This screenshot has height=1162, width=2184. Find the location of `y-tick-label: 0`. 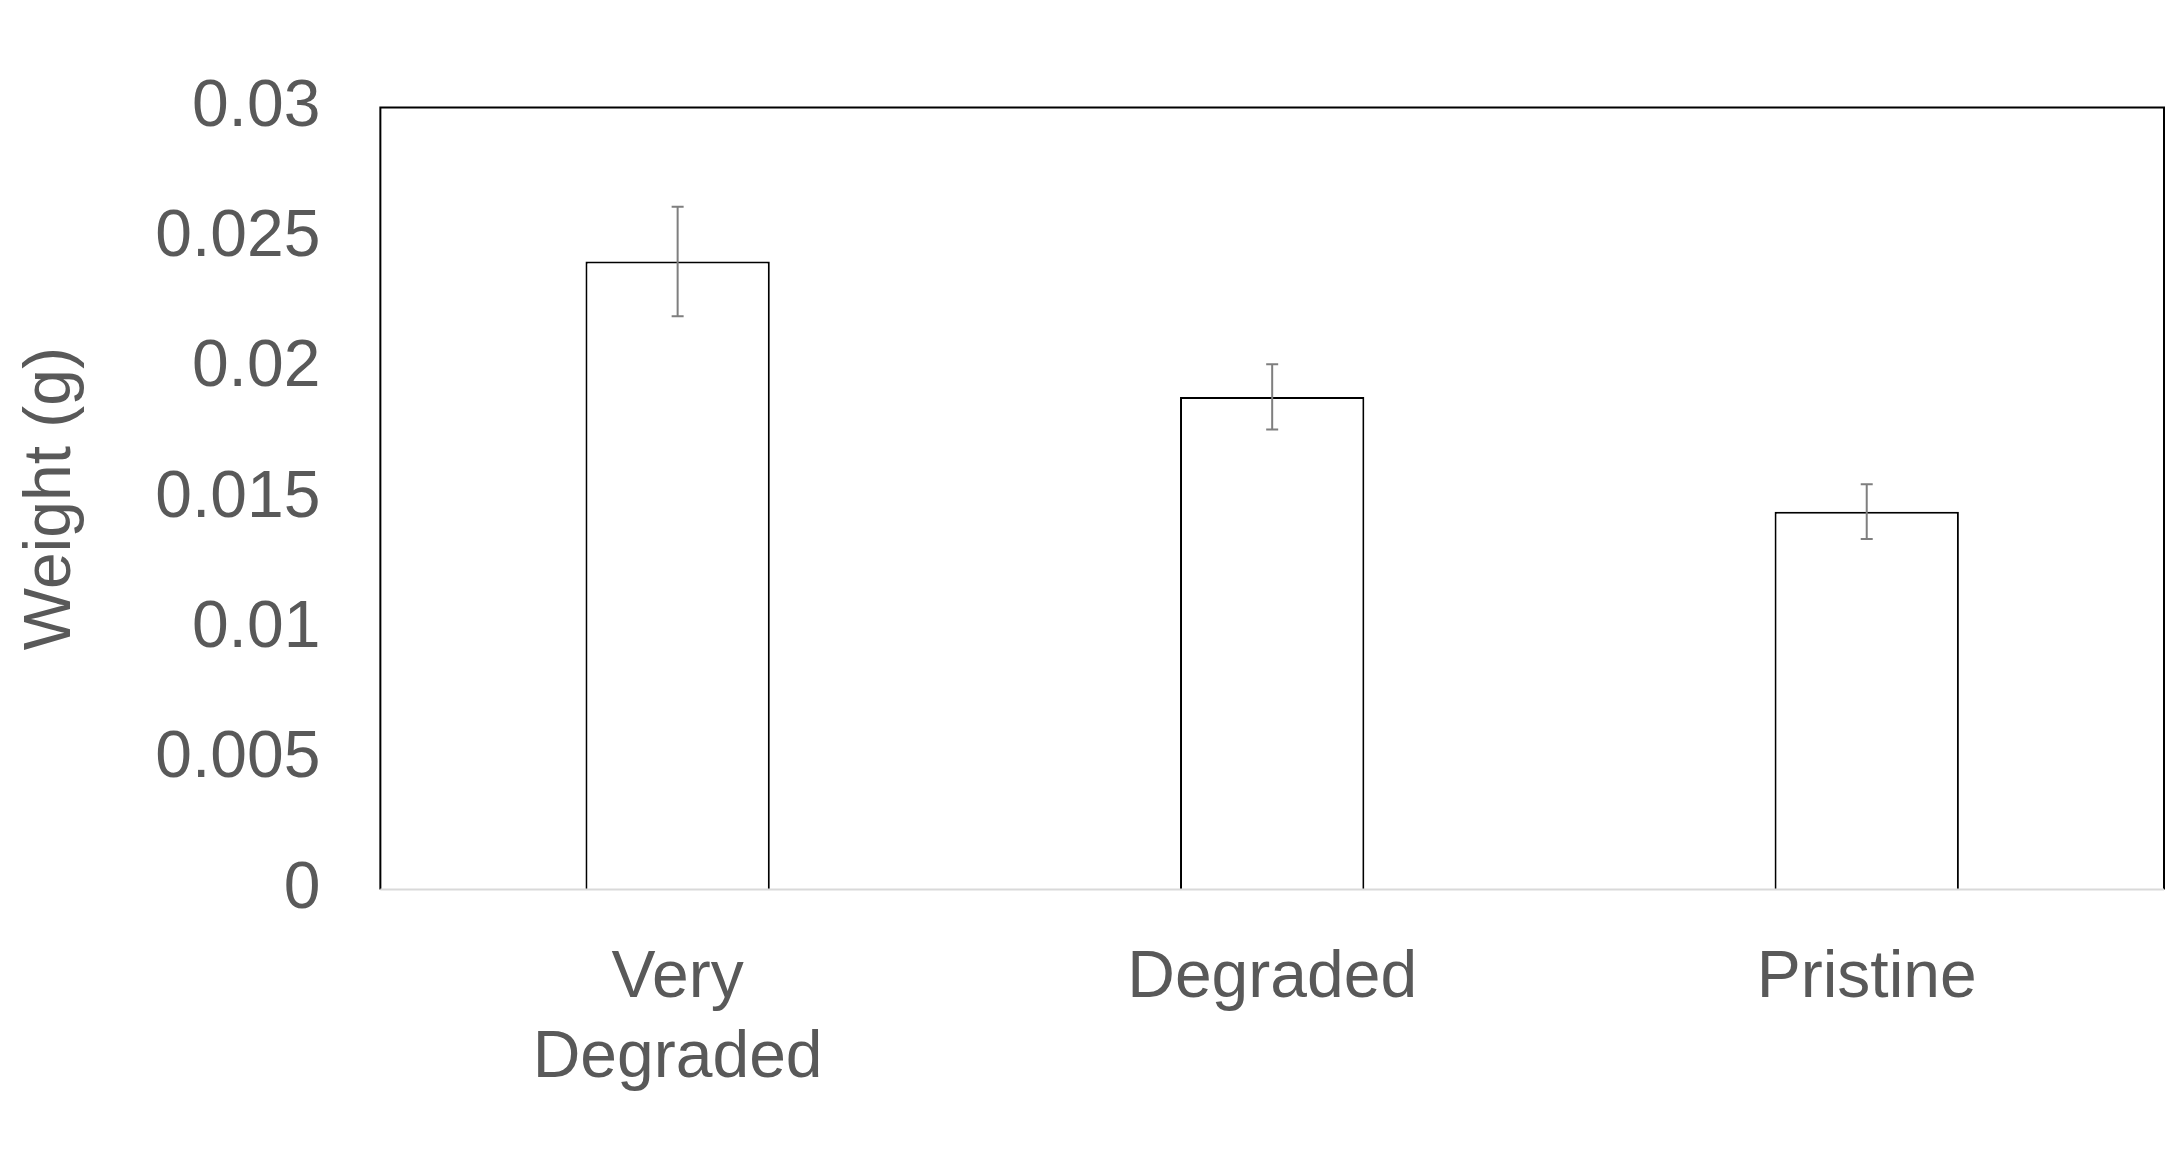

y-tick-label: 0 is located at coordinates (302, 884).